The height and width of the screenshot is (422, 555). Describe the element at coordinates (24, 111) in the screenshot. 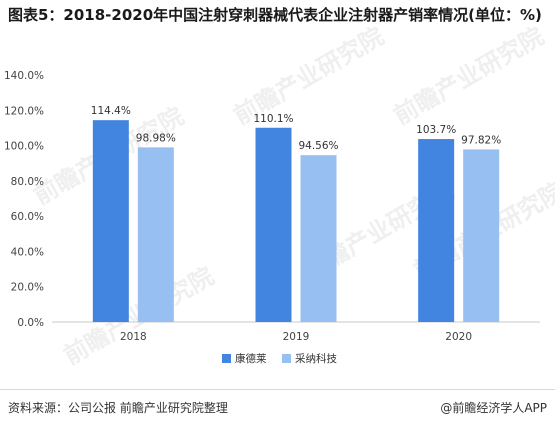

I see `y-tick-label: 120.0%` at that location.